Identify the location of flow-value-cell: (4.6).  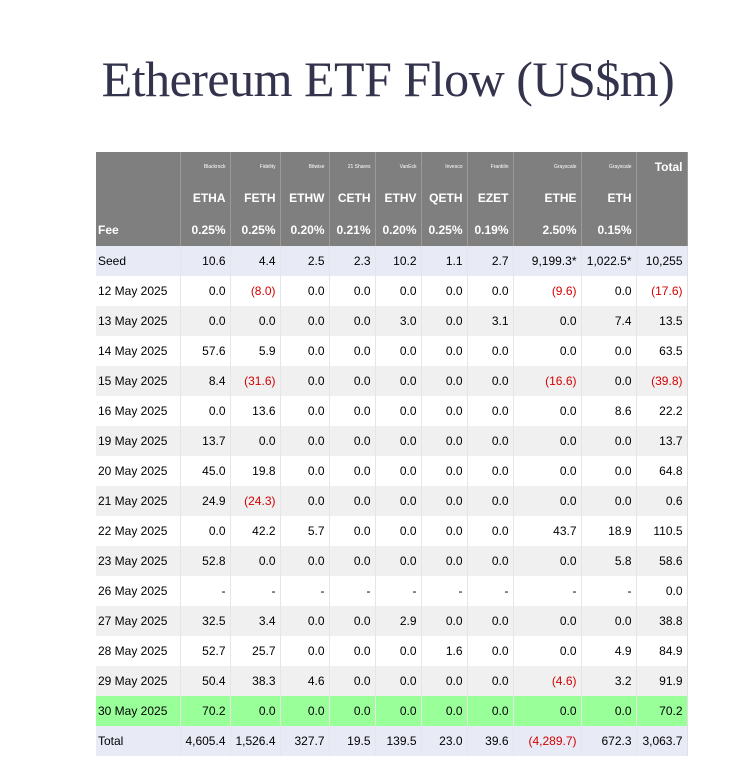
(547, 681).